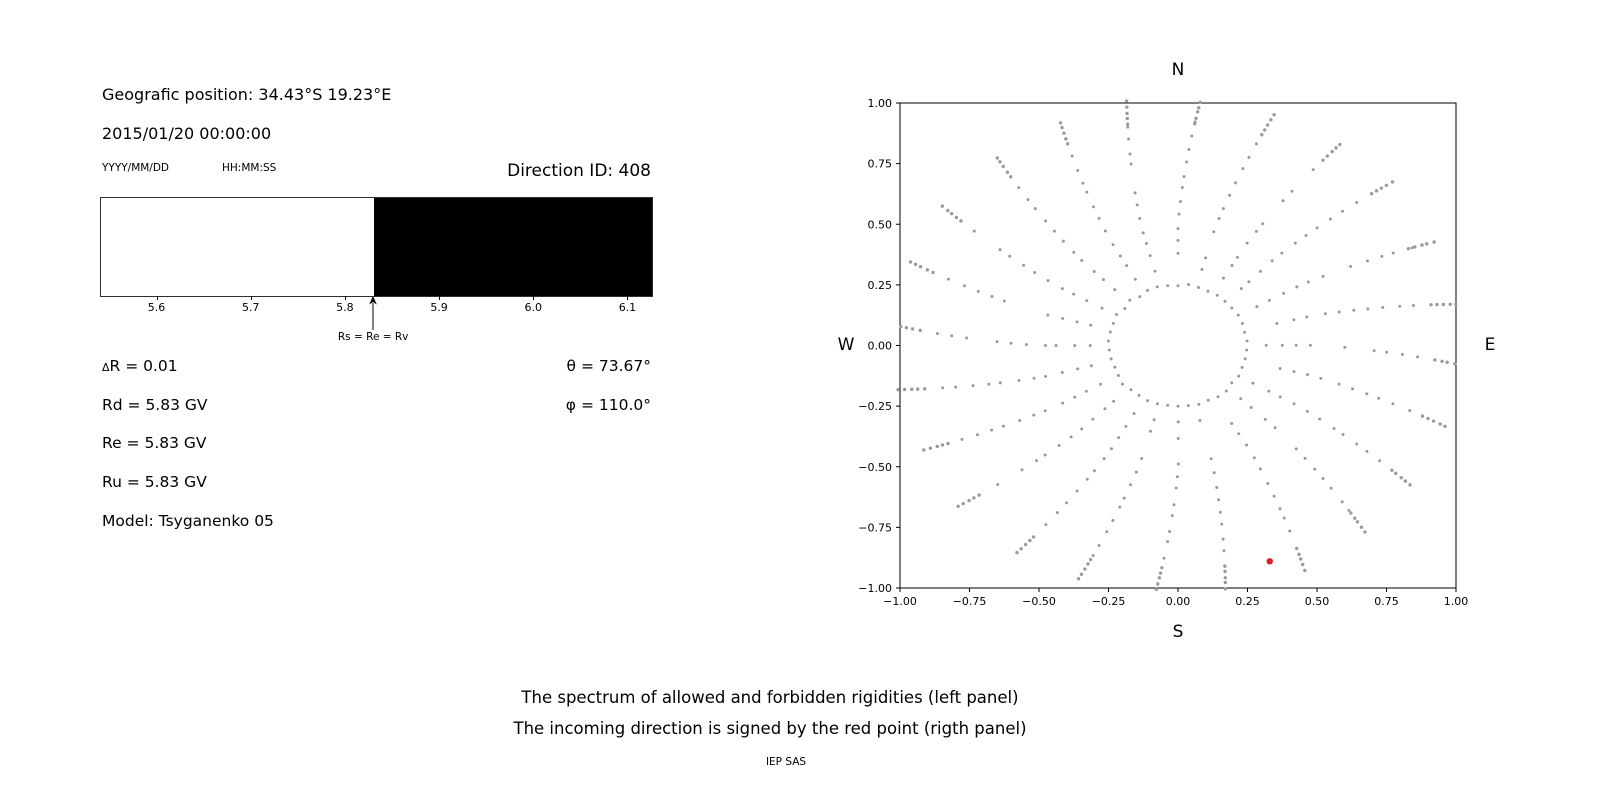 This screenshot has height=800, width=1600. I want to click on bar-tick-label: 6.0, so click(533, 307).